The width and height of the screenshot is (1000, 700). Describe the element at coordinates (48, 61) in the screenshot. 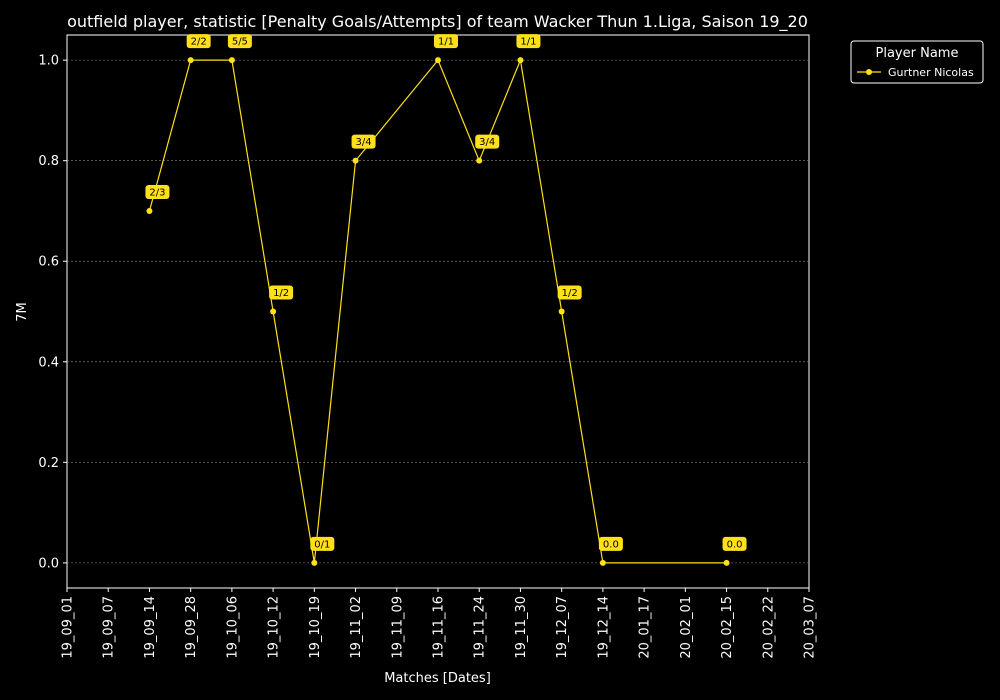

I see `y-tick-label: 1.0` at that location.